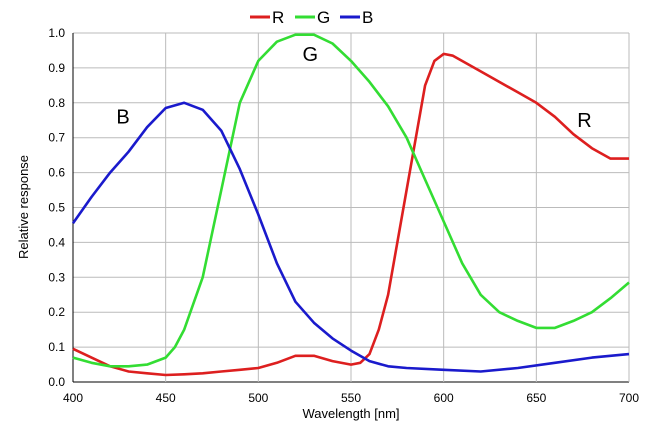 The width and height of the screenshot is (670, 432). I want to click on y-tick-label: 0.0, so click(56, 382).